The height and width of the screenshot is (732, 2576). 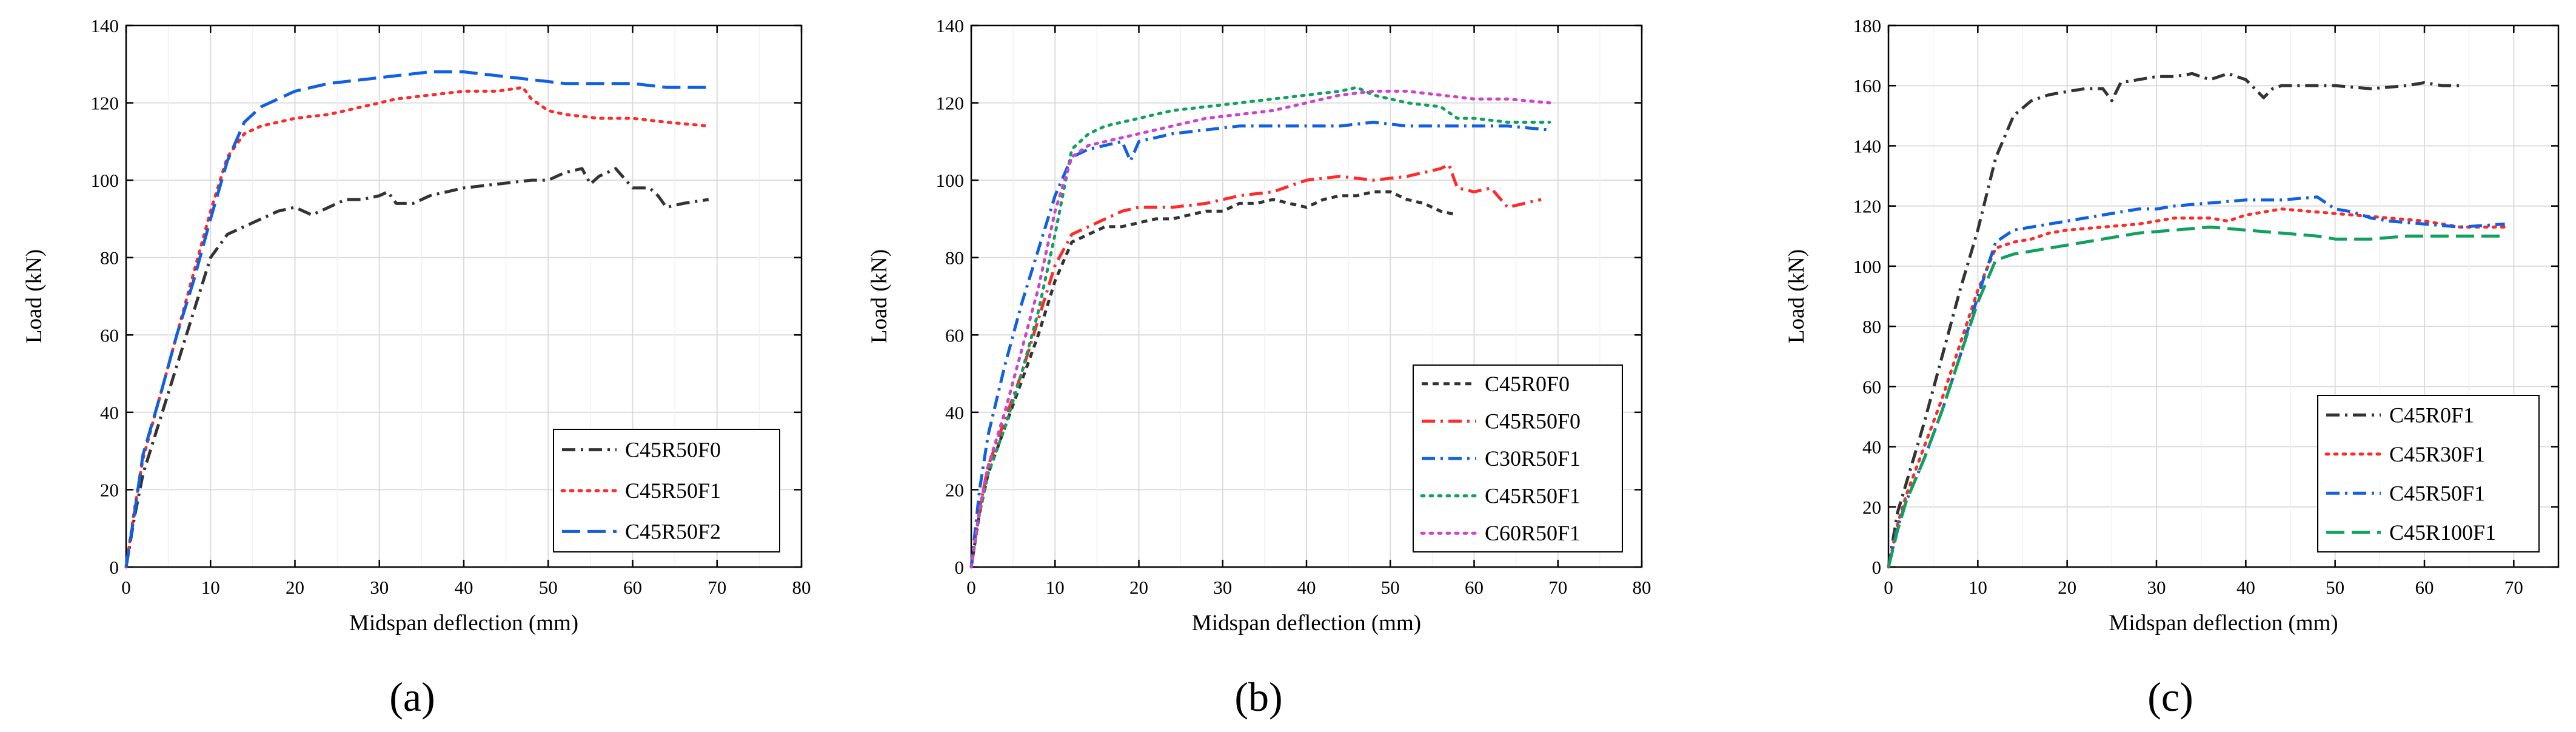 I want to click on panel-label-c: (c), so click(x=2170, y=697).